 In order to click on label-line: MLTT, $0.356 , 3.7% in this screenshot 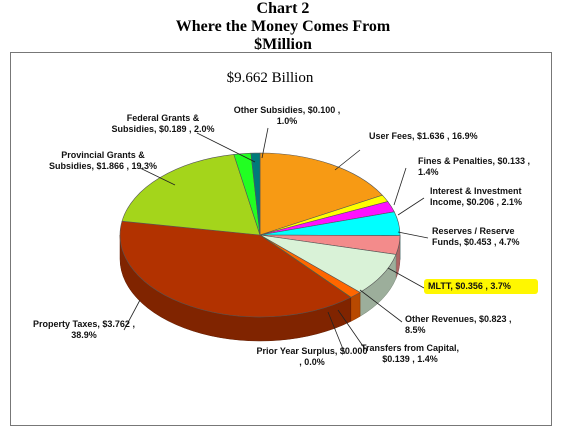, I will do `click(469, 286)`.